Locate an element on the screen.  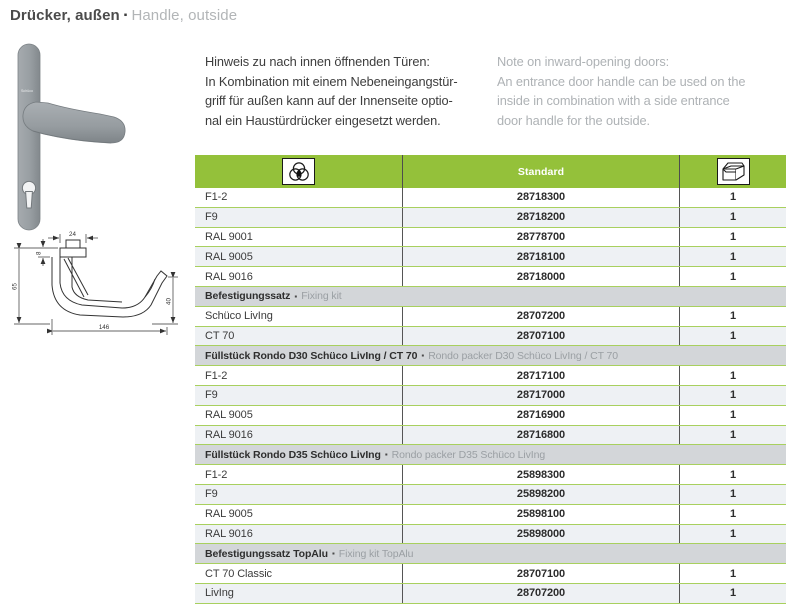
system-label: CT 70 Classic is located at coordinates (299, 573).